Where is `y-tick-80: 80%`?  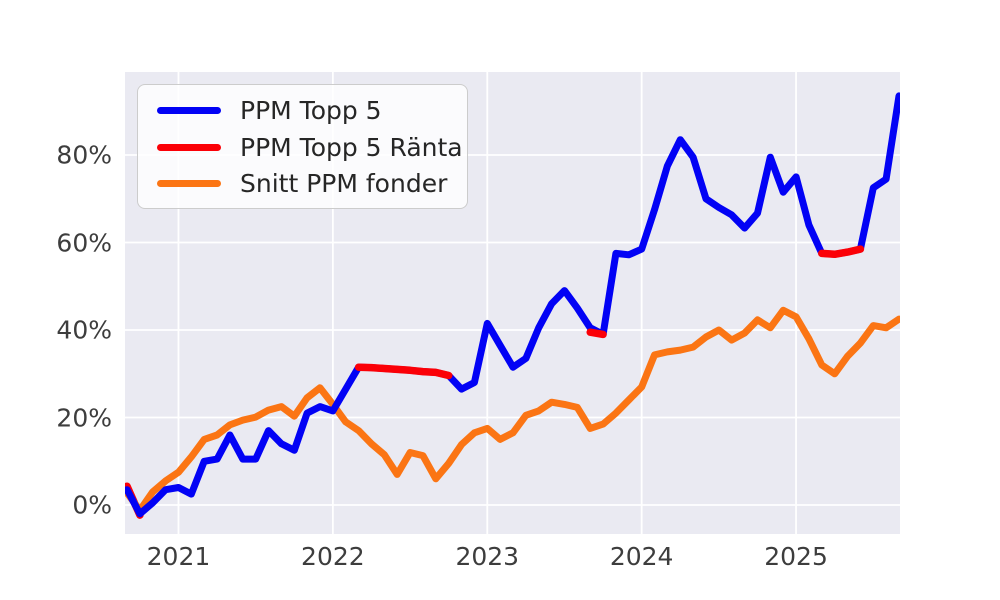
y-tick-80: 80% is located at coordinates (84, 155).